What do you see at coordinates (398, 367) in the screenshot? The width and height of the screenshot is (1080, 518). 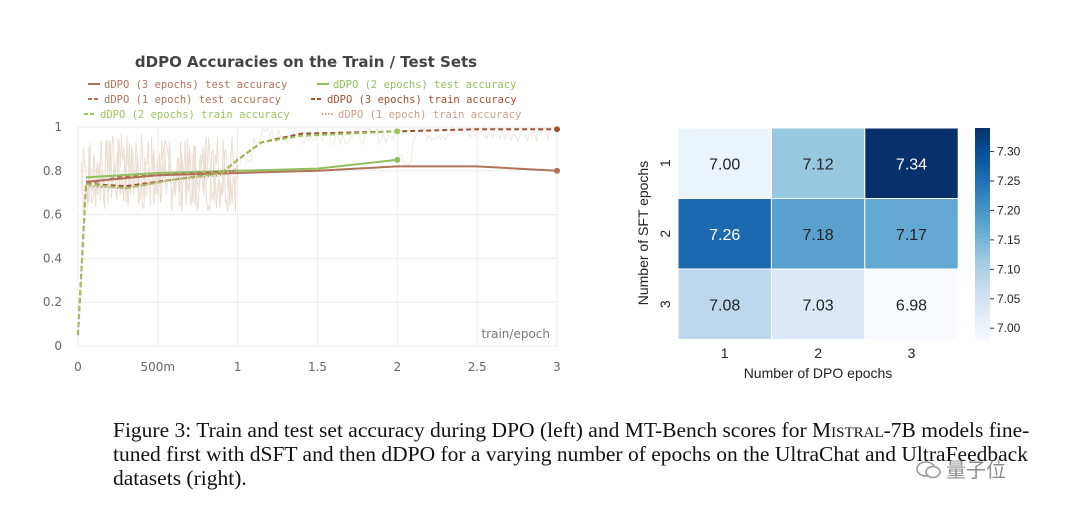 I see `x-tick-label: 2` at bounding box center [398, 367].